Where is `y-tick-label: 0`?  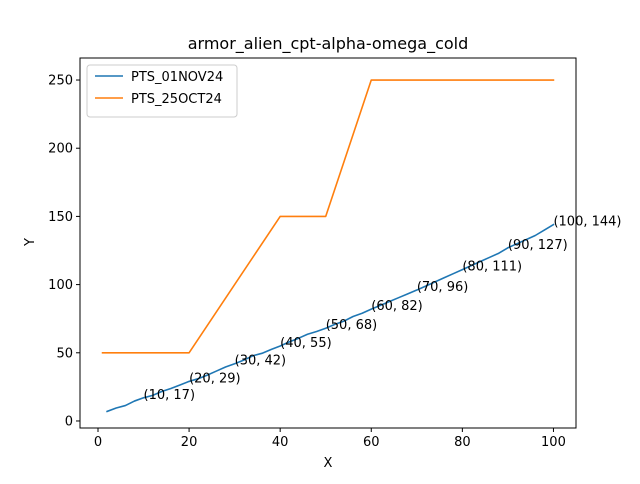 y-tick-label: 0 is located at coordinates (69, 421).